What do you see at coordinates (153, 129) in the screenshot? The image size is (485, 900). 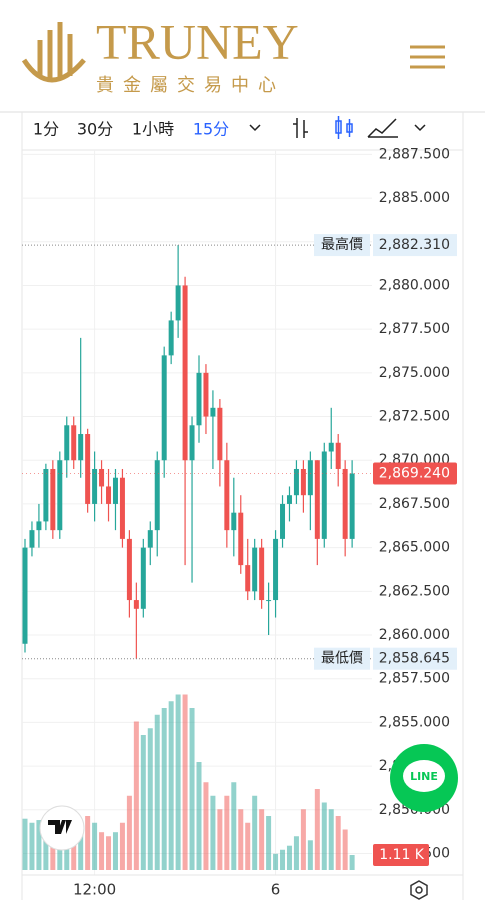 I see `interval-button: 1小時` at bounding box center [153, 129].